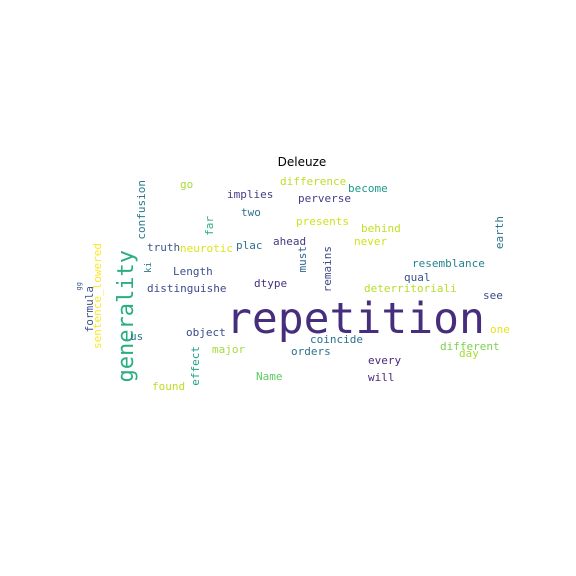 This screenshot has height=576, width=576. What do you see at coordinates (381, 228) in the screenshot?
I see `word-behind: behind` at bounding box center [381, 228].